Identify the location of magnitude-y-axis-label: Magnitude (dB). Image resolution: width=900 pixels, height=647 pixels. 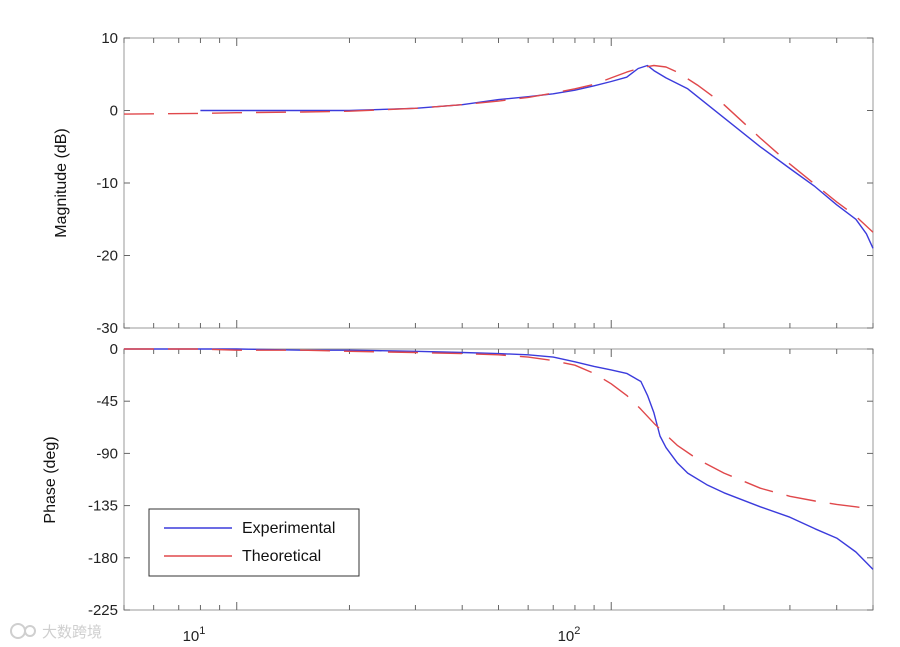
(61, 182).